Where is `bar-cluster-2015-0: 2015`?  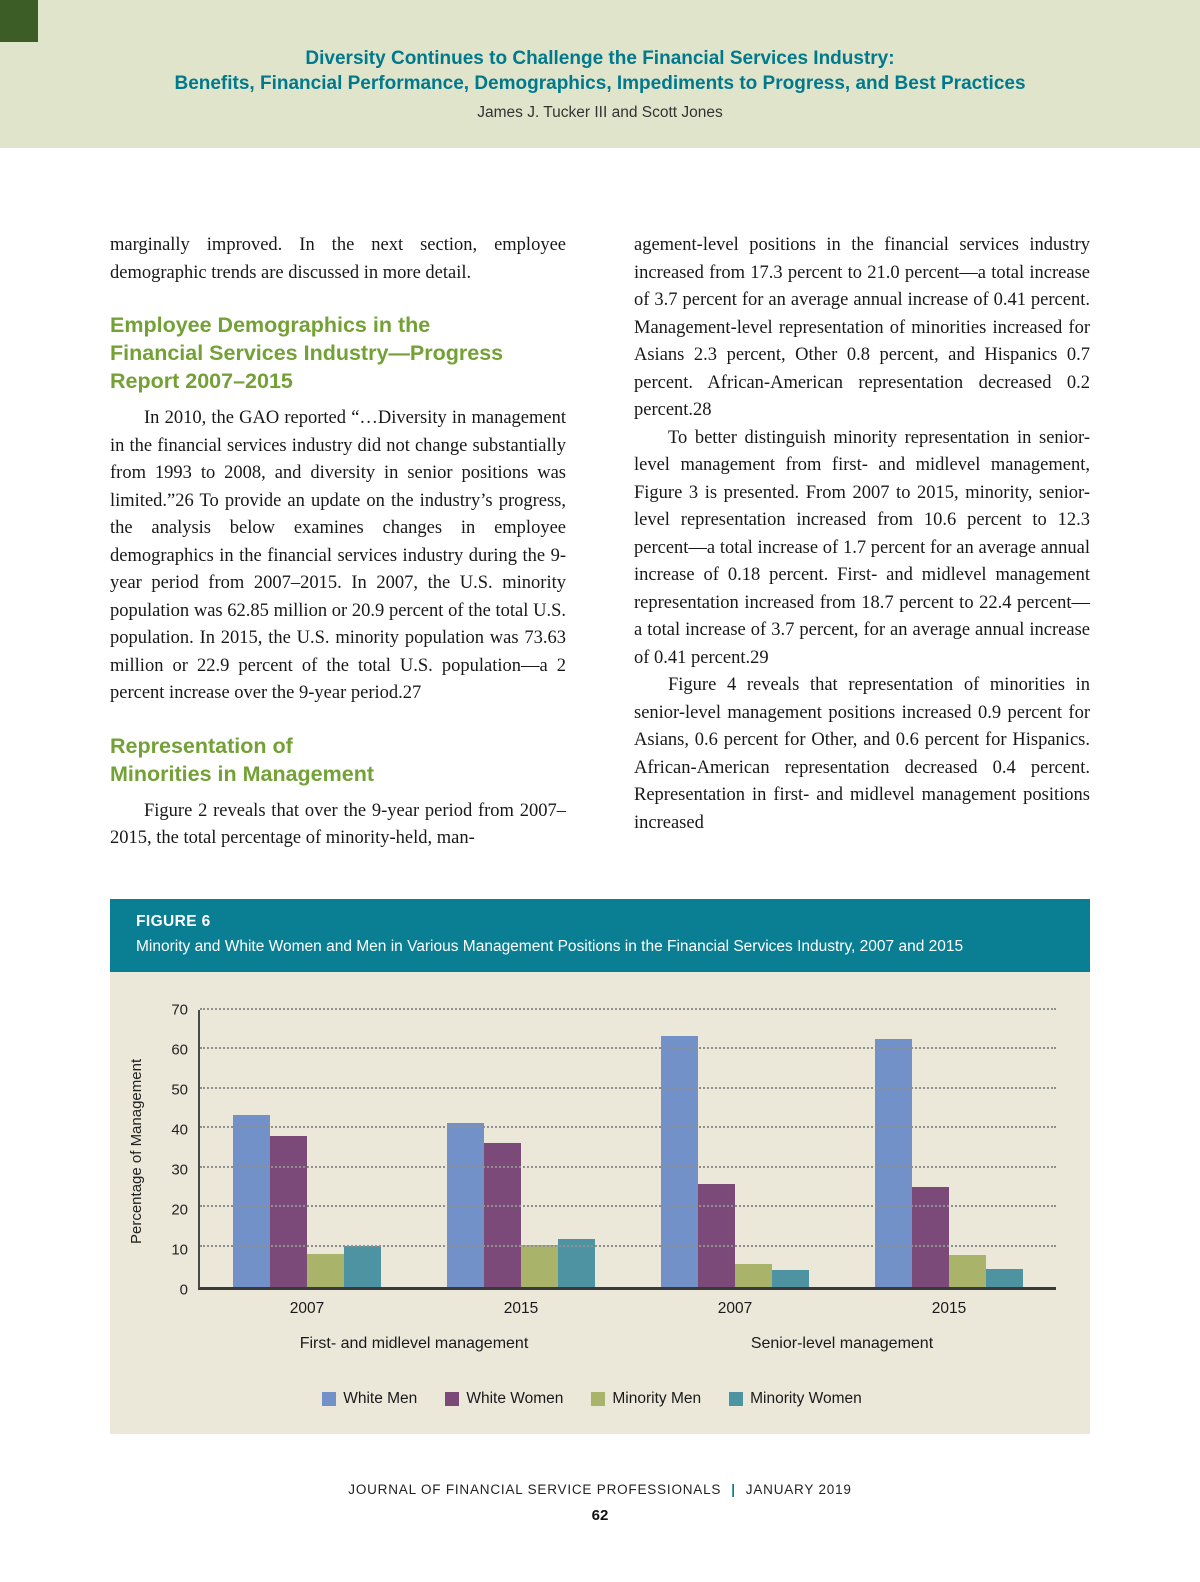
bar-cluster-2015-0: 2015 is located at coordinates (521, 1163).